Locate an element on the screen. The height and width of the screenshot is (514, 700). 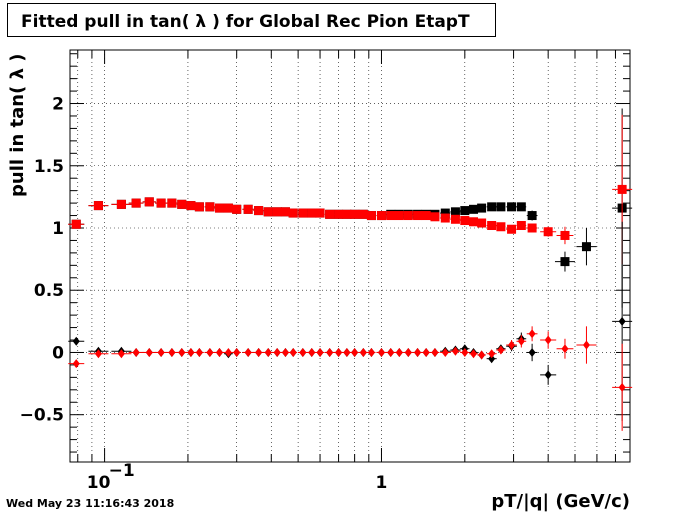
x-tick-label: 1 is located at coordinates (382, 483).